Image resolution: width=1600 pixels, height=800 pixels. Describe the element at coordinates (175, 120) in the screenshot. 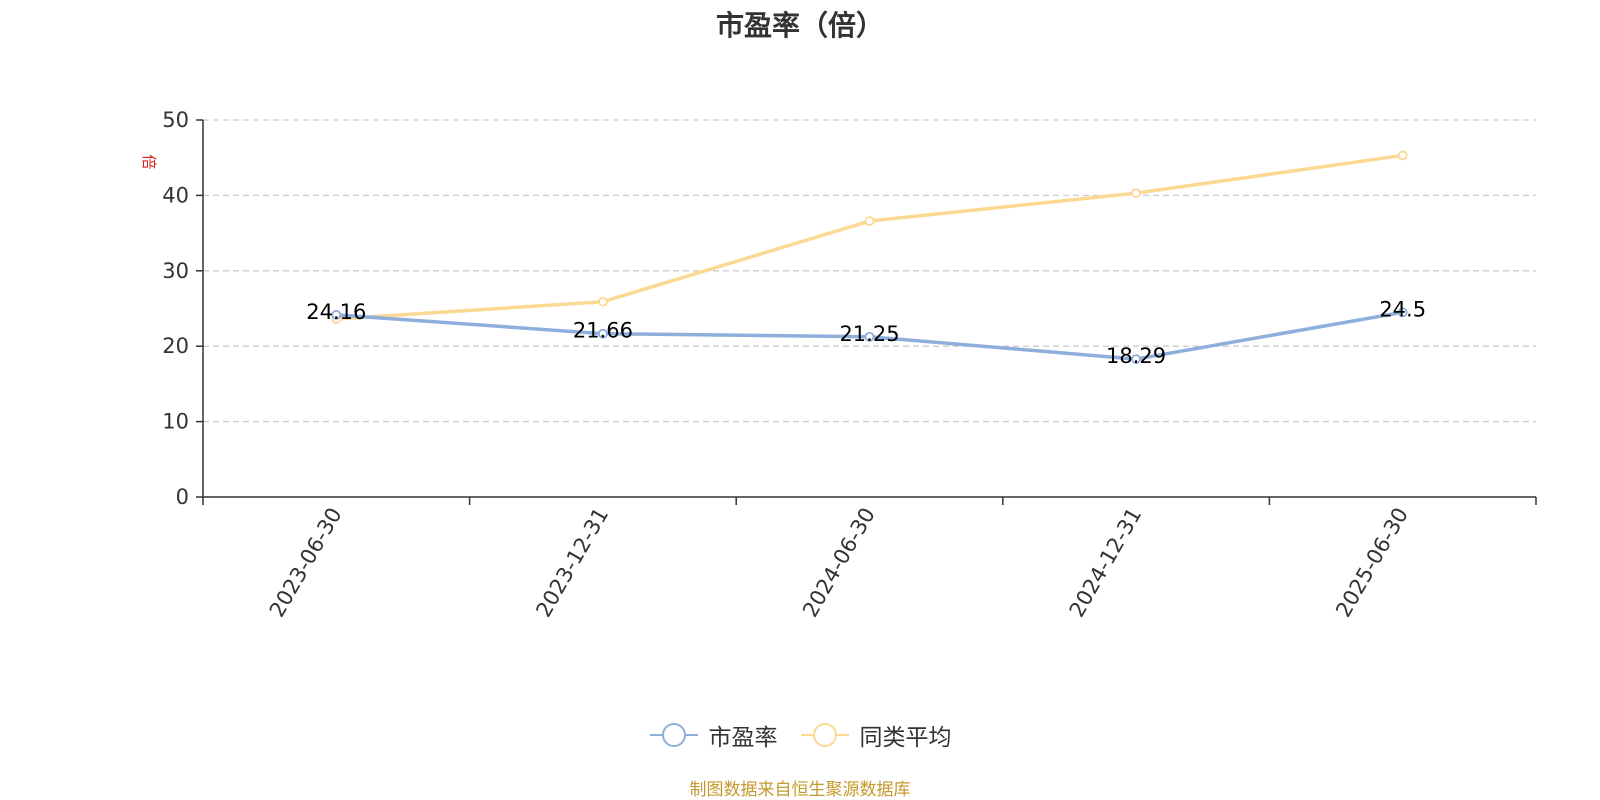

I see `y-tick-label: 50` at that location.